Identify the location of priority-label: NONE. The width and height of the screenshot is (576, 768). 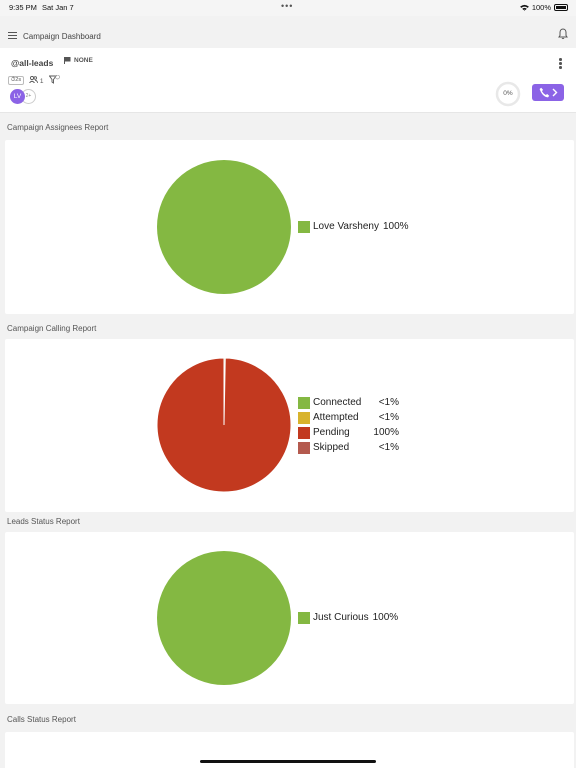
(83, 60).